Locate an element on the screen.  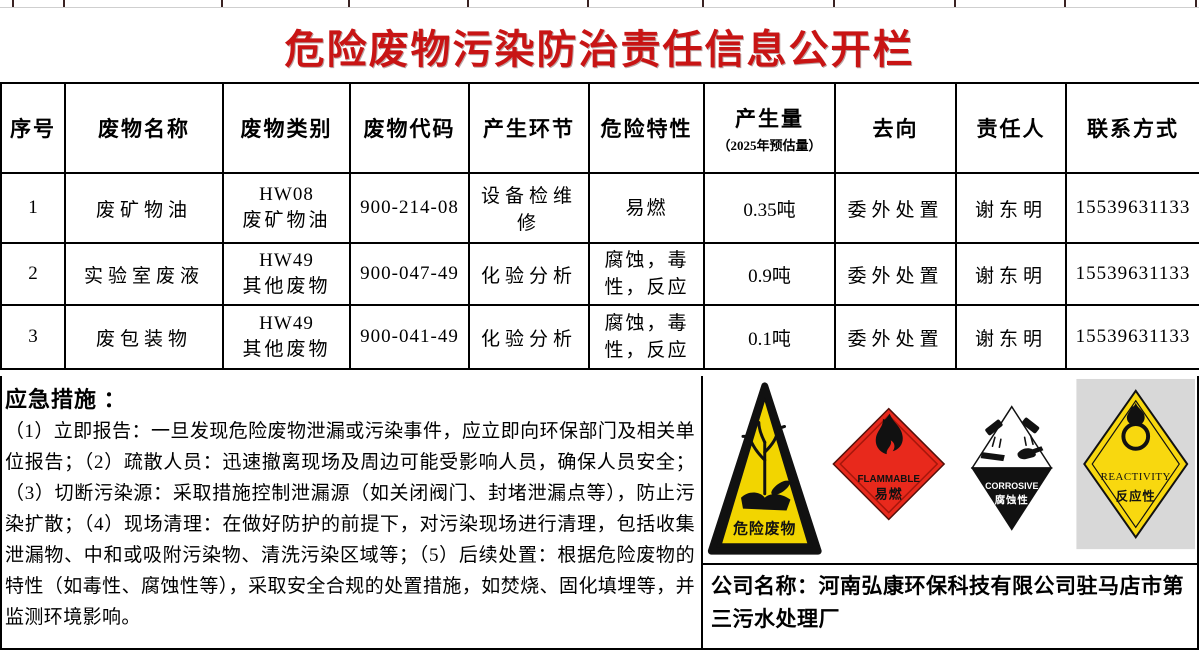
cell-hazard: 易燃 is located at coordinates (646, 208).